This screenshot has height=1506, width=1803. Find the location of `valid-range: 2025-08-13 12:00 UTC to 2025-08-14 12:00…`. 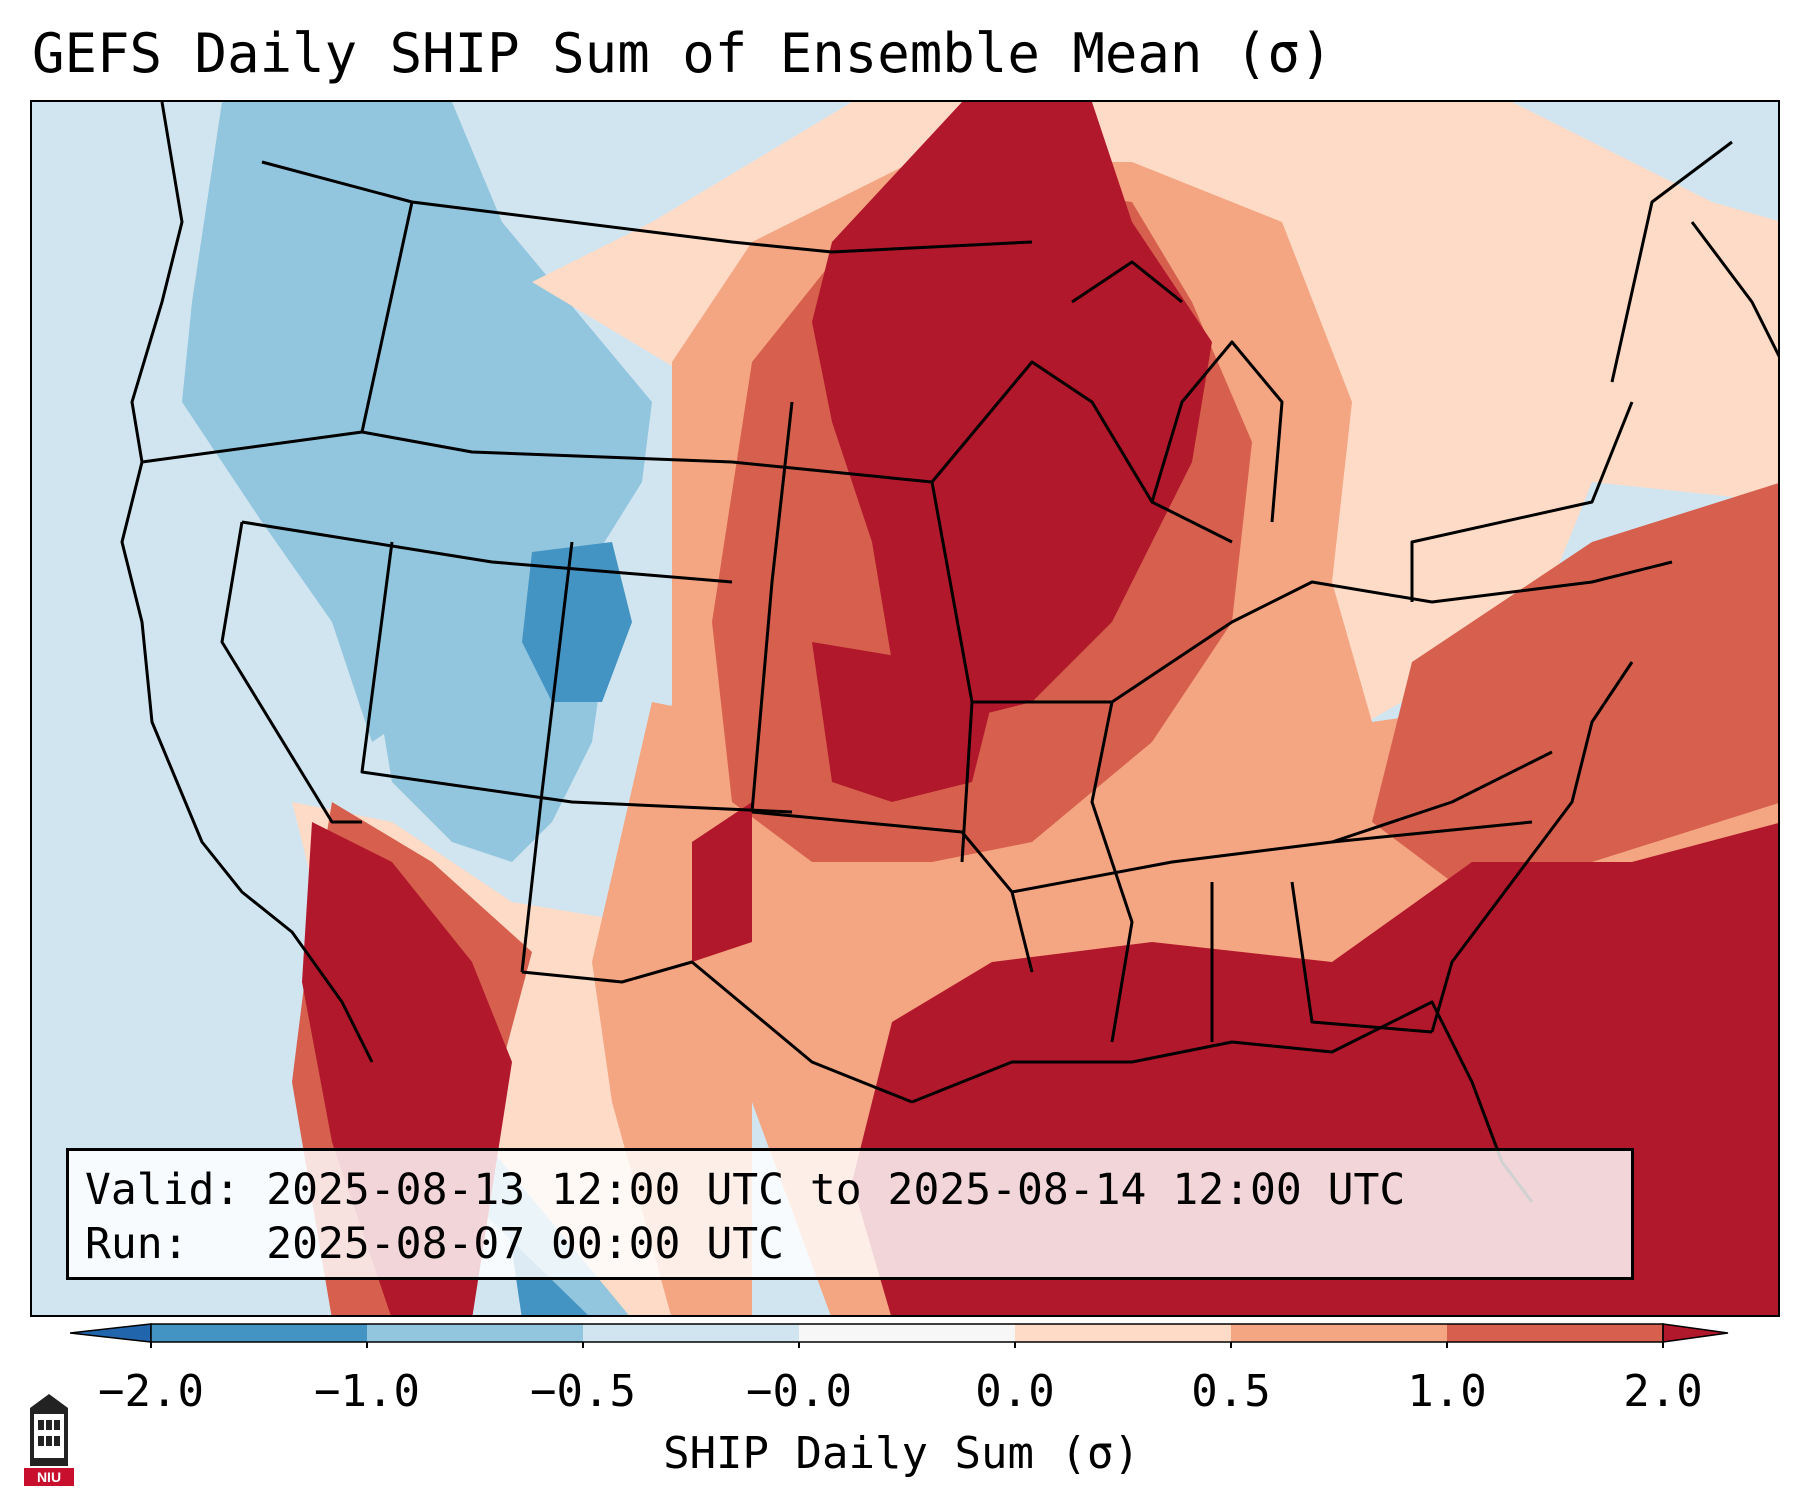

valid-range: 2025-08-13 12:00 UTC to 2025-08-14 12:00… is located at coordinates (836, 1190).